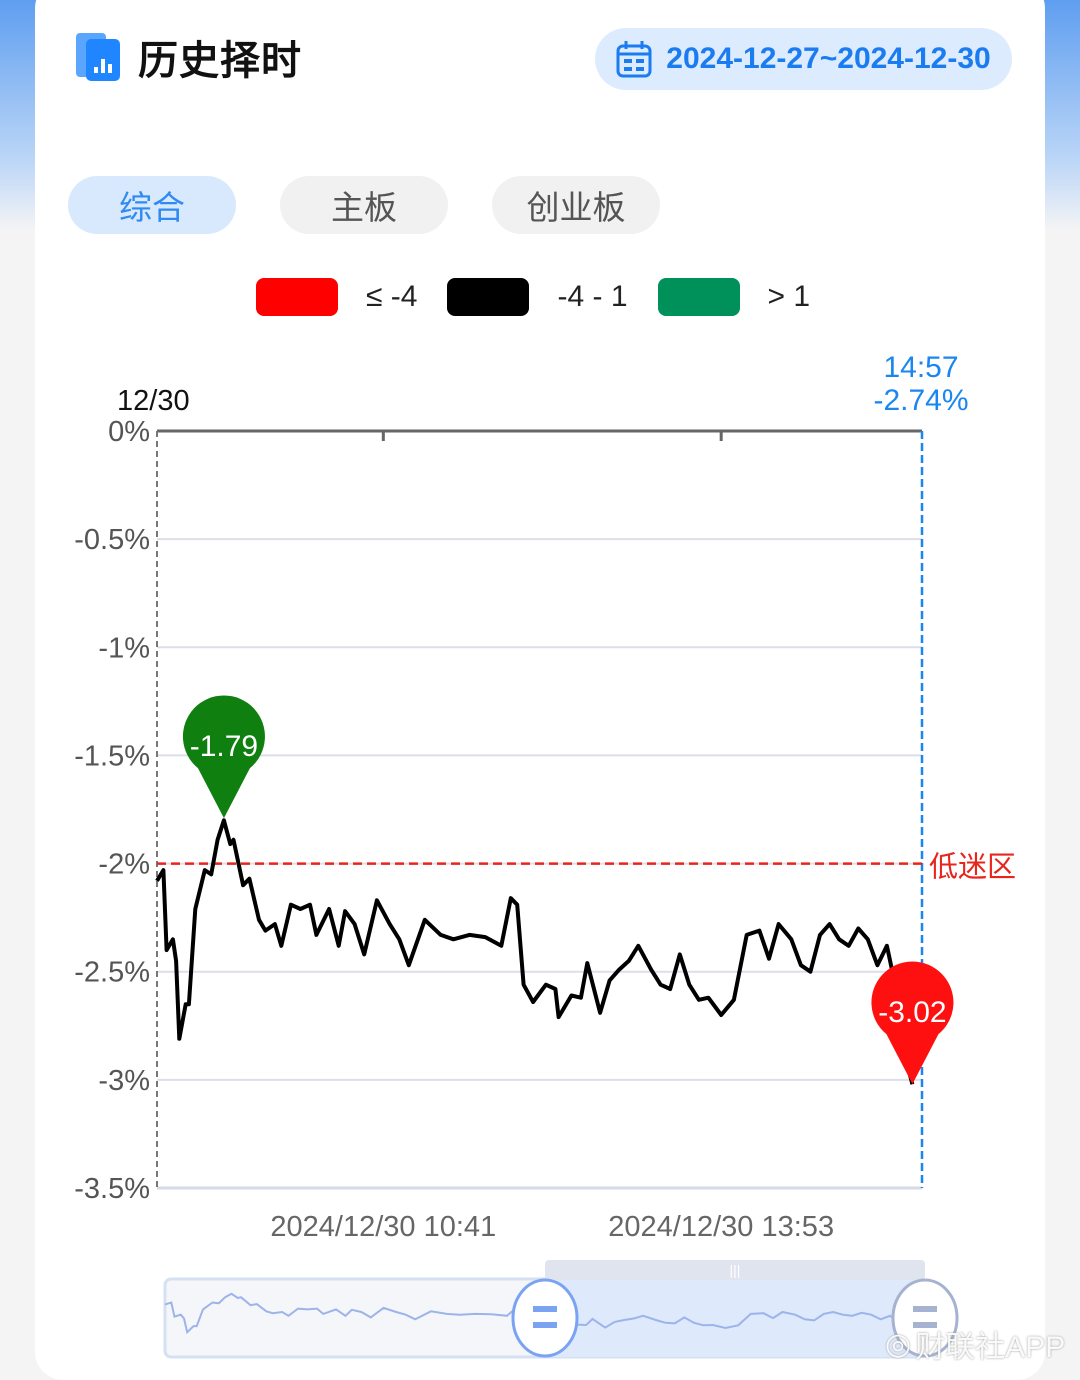  I want to click on date-range-text: 2024-12-27~2024-12-30, so click(828, 58).